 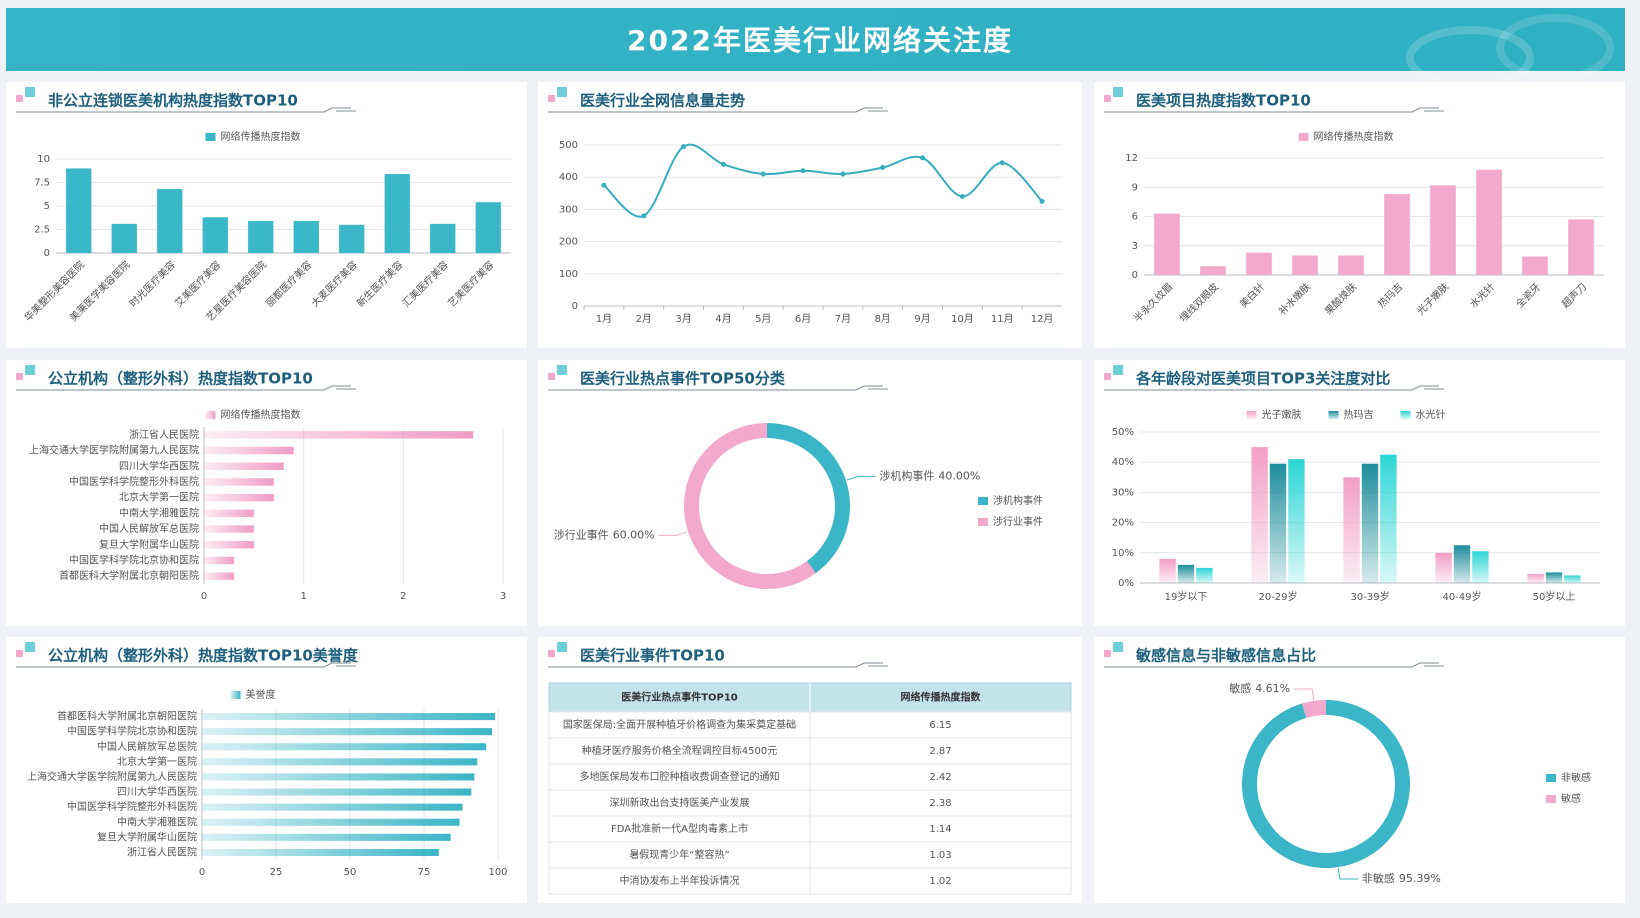 What do you see at coordinates (403, 596) in the screenshot?
I see `x-tick-label: 2` at bounding box center [403, 596].